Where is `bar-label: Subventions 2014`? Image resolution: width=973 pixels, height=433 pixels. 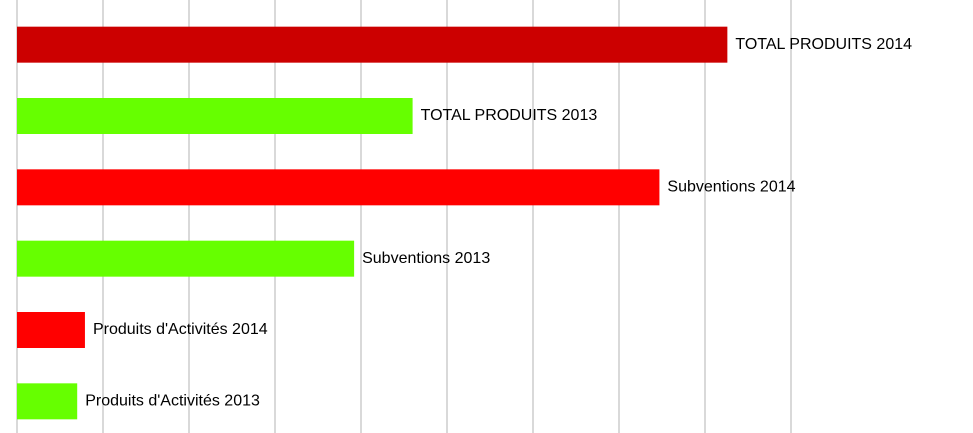 bar-label: Subventions 2014 is located at coordinates (731, 187).